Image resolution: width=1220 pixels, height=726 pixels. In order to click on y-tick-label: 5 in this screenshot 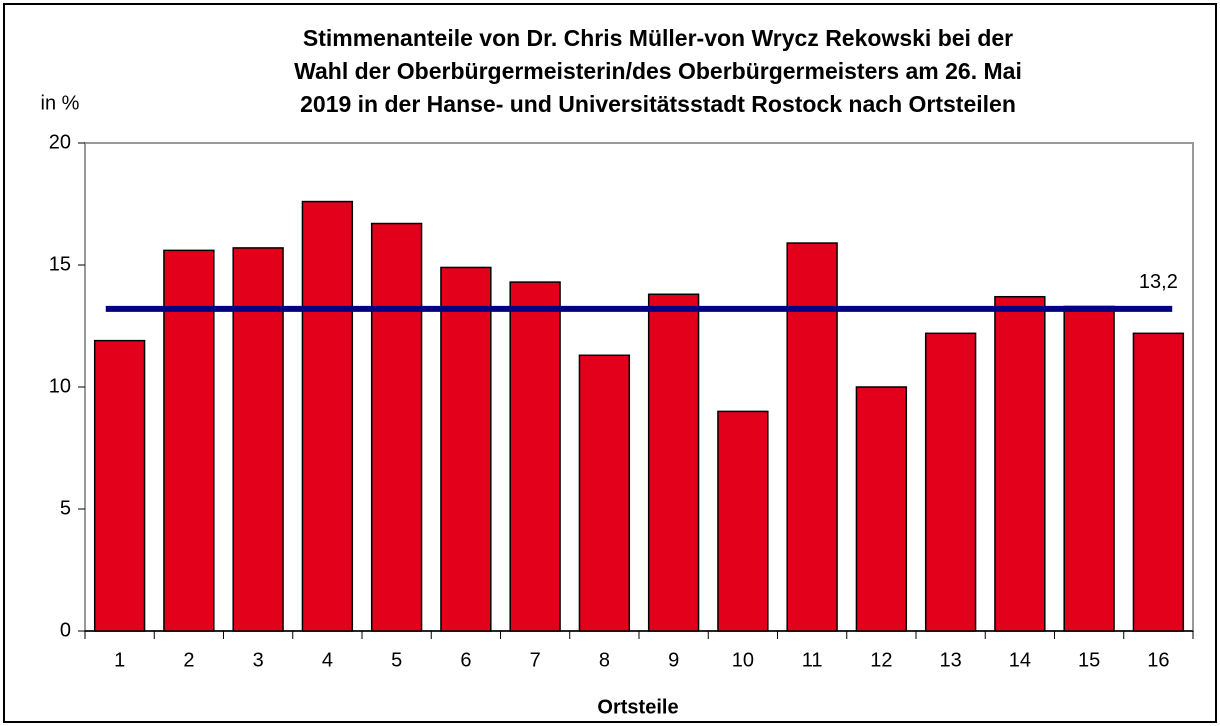, I will do `click(65, 508)`.